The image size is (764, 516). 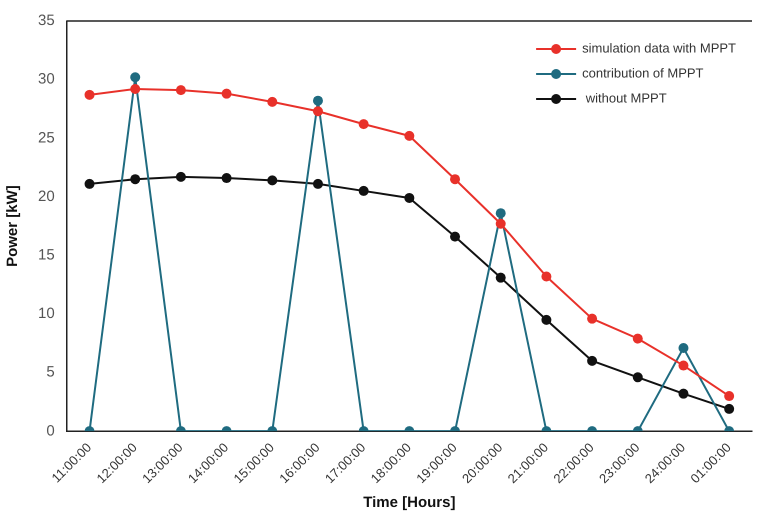 I want to click on y-tick-label: 30, so click(x=46, y=79).